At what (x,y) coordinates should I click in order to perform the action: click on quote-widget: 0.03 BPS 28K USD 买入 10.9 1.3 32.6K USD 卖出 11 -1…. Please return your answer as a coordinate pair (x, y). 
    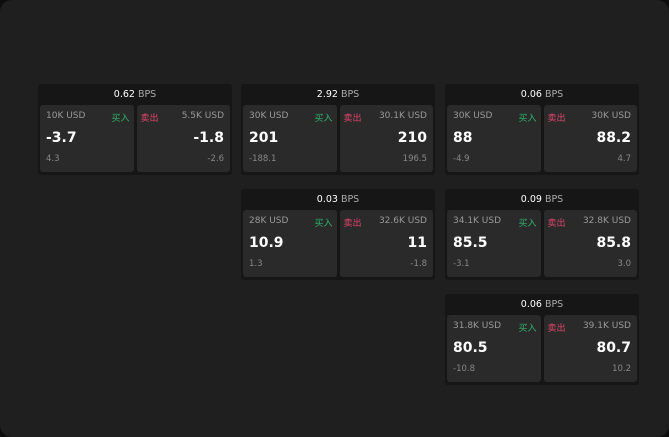
    Looking at the image, I should click on (338, 234).